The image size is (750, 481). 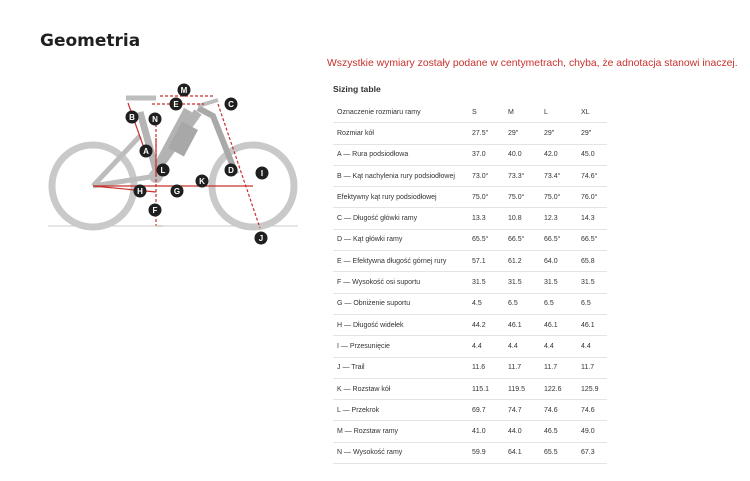 I want to click on svg-text: J, so click(x=261, y=238).